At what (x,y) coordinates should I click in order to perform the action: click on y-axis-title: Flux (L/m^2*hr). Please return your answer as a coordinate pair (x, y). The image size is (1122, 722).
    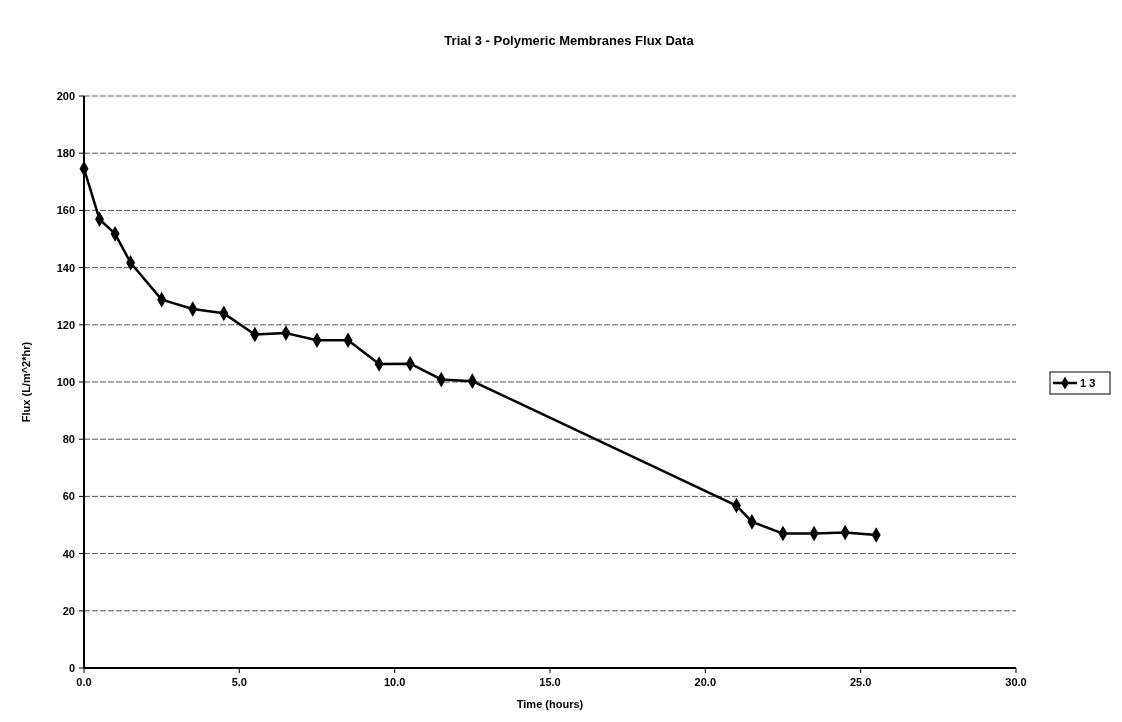
    Looking at the image, I should click on (26, 382).